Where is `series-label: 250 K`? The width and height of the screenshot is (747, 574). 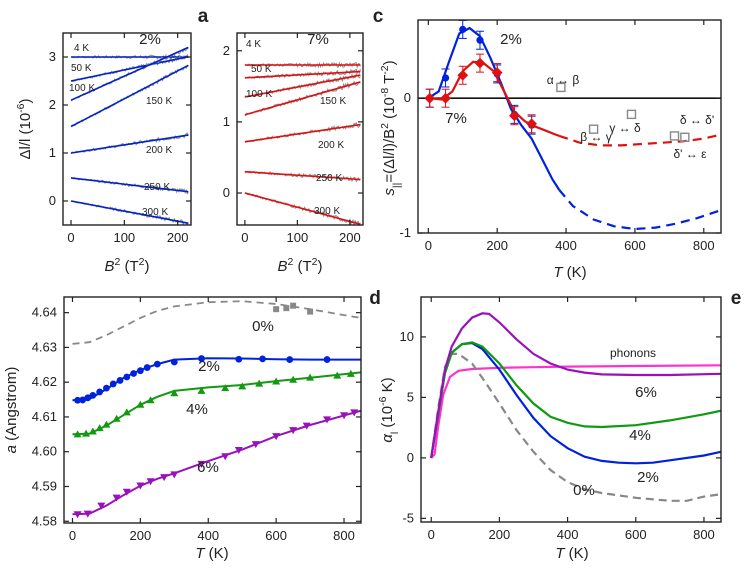
series-label: 250 K is located at coordinates (157, 187).